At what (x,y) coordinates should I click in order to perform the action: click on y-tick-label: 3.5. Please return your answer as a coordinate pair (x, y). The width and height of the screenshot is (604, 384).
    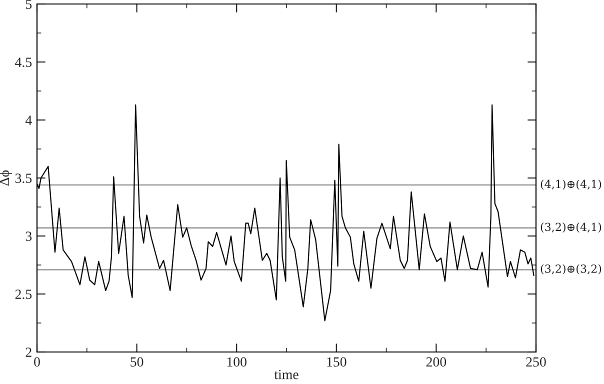
    Looking at the image, I should click on (23, 179).